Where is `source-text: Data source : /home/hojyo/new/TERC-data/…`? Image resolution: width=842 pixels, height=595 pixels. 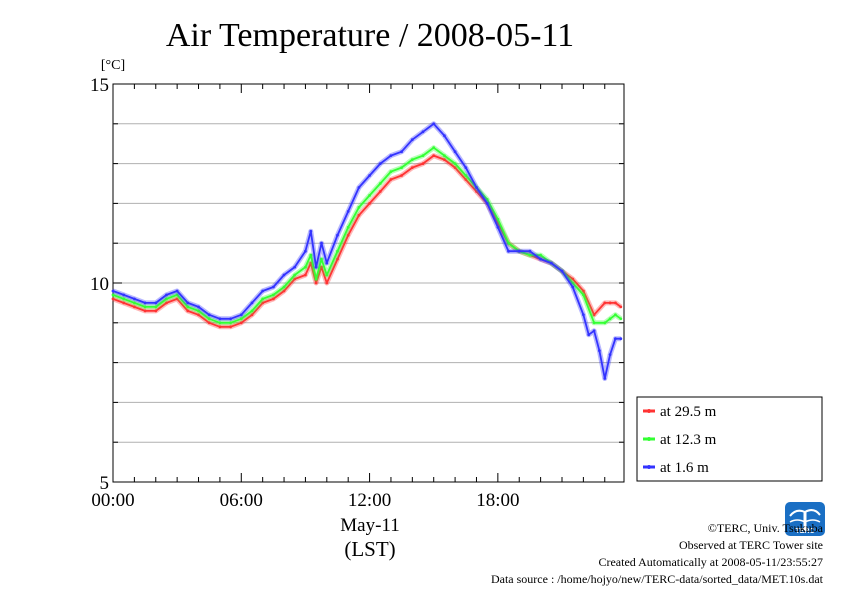 source-text: Data source : /home/hojyo/new/TERC-data/… is located at coordinates (657, 579).